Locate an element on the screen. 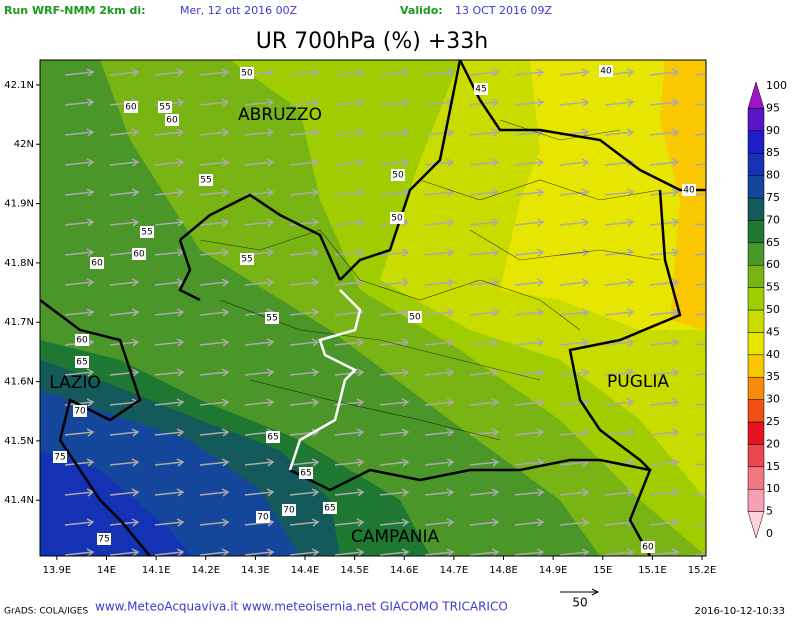 This screenshot has height=618, width=800. y-tick-label: 41.7N is located at coordinates (19, 322).